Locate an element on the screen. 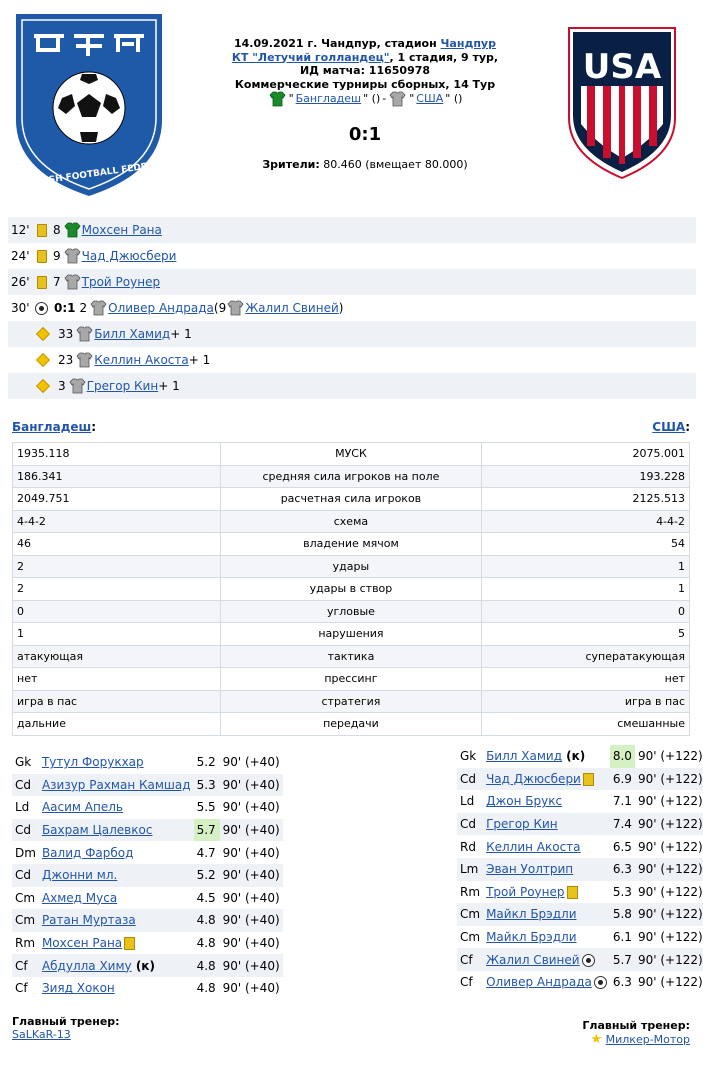  player-link: Джон Брукс is located at coordinates (524, 801).